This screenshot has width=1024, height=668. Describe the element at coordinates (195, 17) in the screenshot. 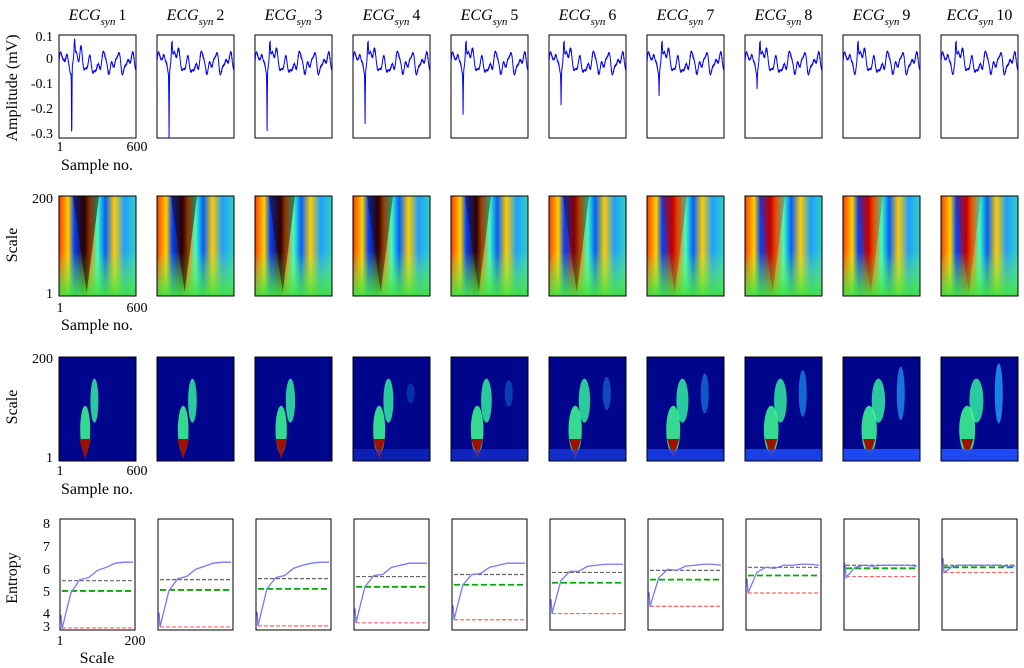

I see `column-title-2: ECGsyn 2` at that location.